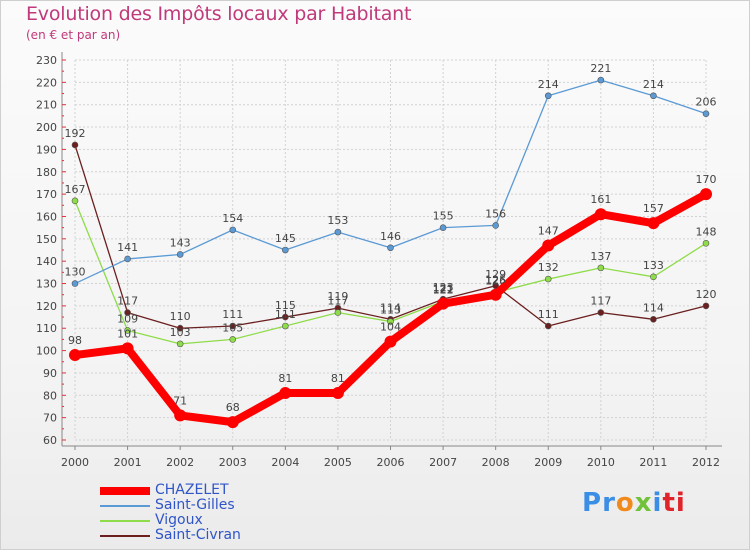 This screenshot has width=750, height=550. Describe the element at coordinates (653, 462) in the screenshot. I see `x-tick-label: 2011` at that location.